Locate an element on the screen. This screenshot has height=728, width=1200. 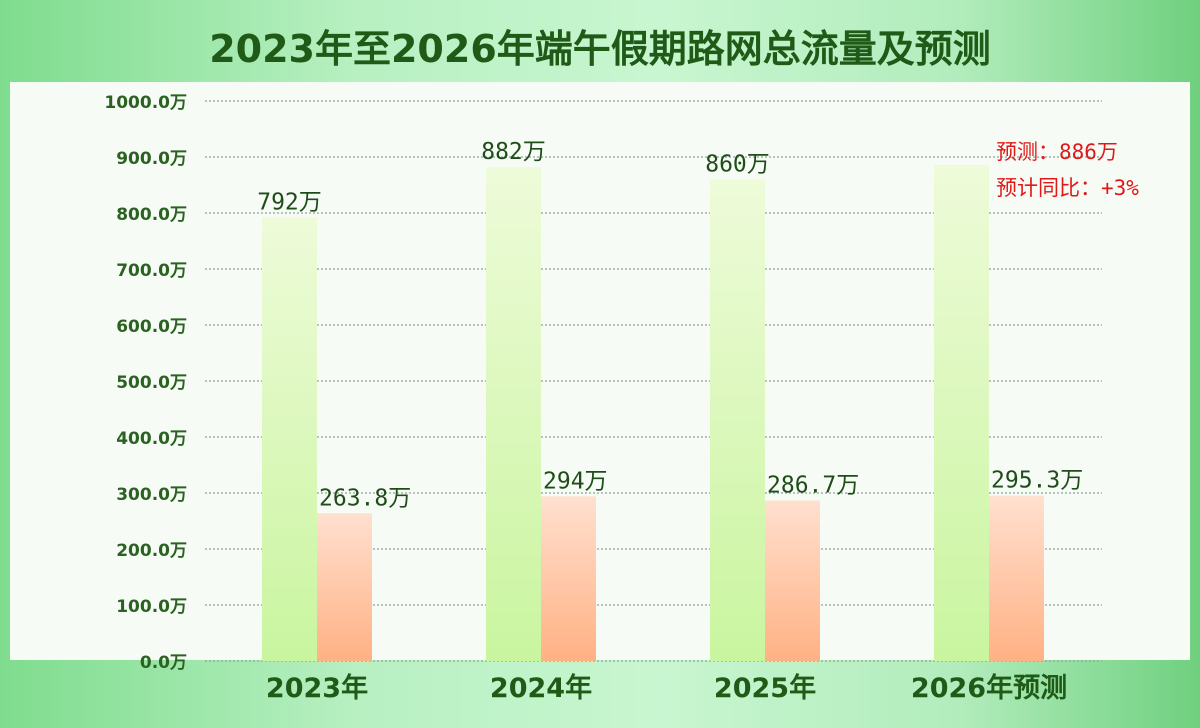
y-tick-label: 600.0万 is located at coordinates (151, 327).